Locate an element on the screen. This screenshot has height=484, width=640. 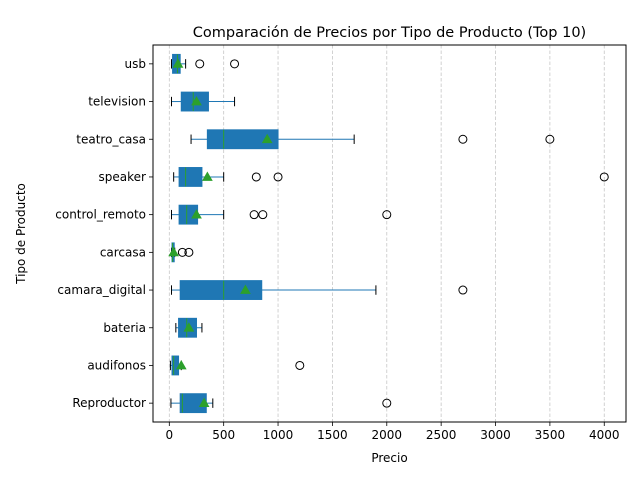
y-tick-label: television is located at coordinates (117, 102).